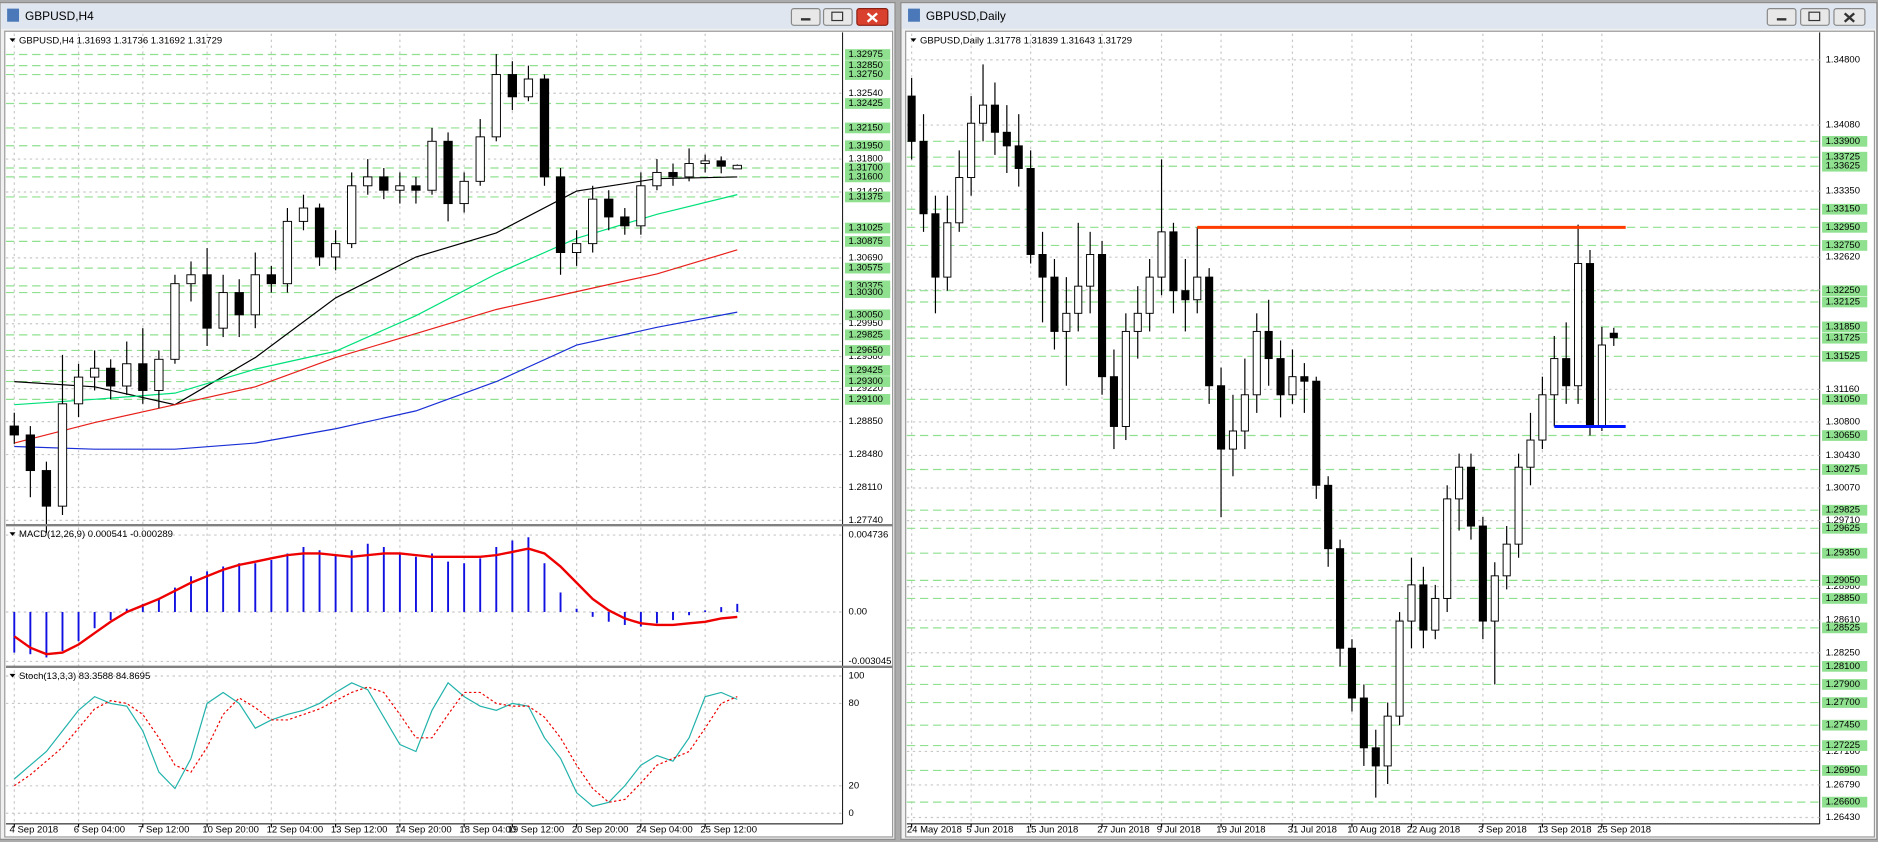 The width and height of the screenshot is (1878, 842). What do you see at coordinates (857, 676) in the screenshot?
I see `y-tick-label: 100` at bounding box center [857, 676].